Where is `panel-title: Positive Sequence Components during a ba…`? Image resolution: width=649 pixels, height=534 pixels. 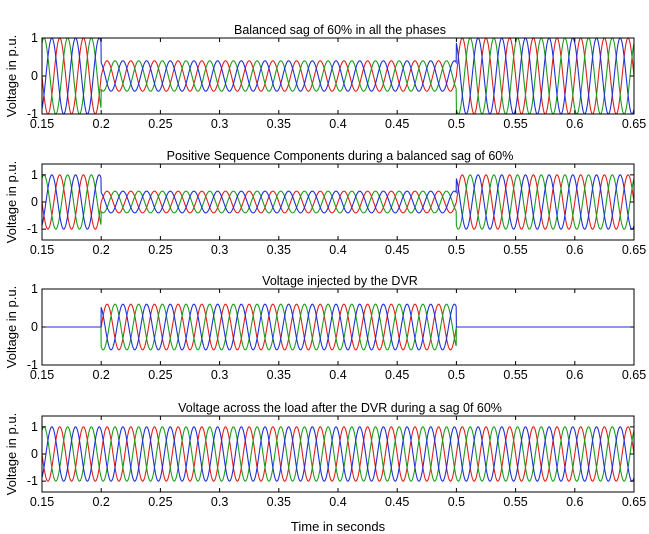
panel-title: Positive Sequence Components during a ba… is located at coordinates (340, 156).